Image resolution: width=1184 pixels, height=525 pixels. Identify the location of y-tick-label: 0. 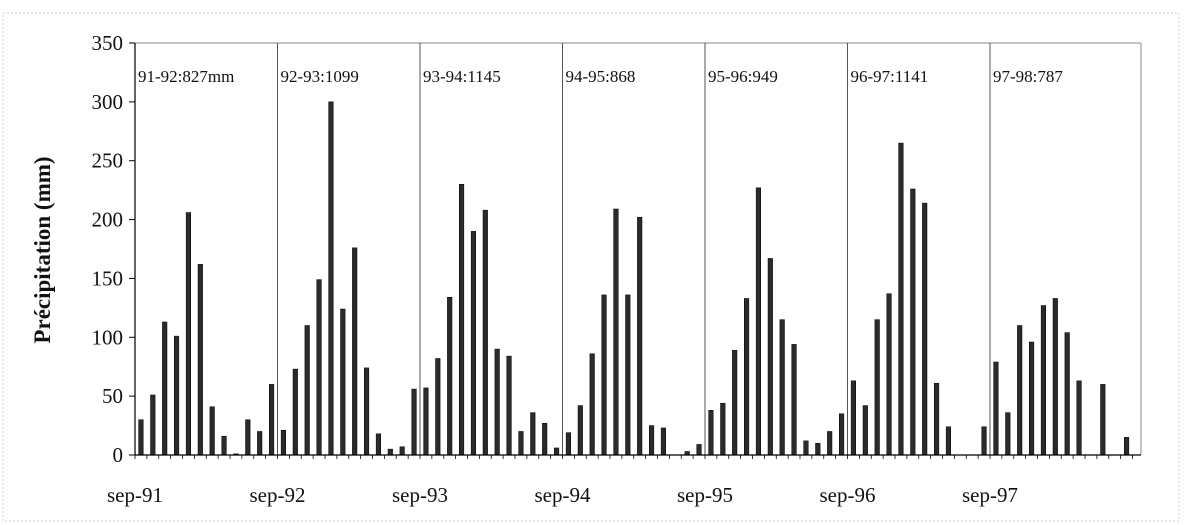
(118, 455).